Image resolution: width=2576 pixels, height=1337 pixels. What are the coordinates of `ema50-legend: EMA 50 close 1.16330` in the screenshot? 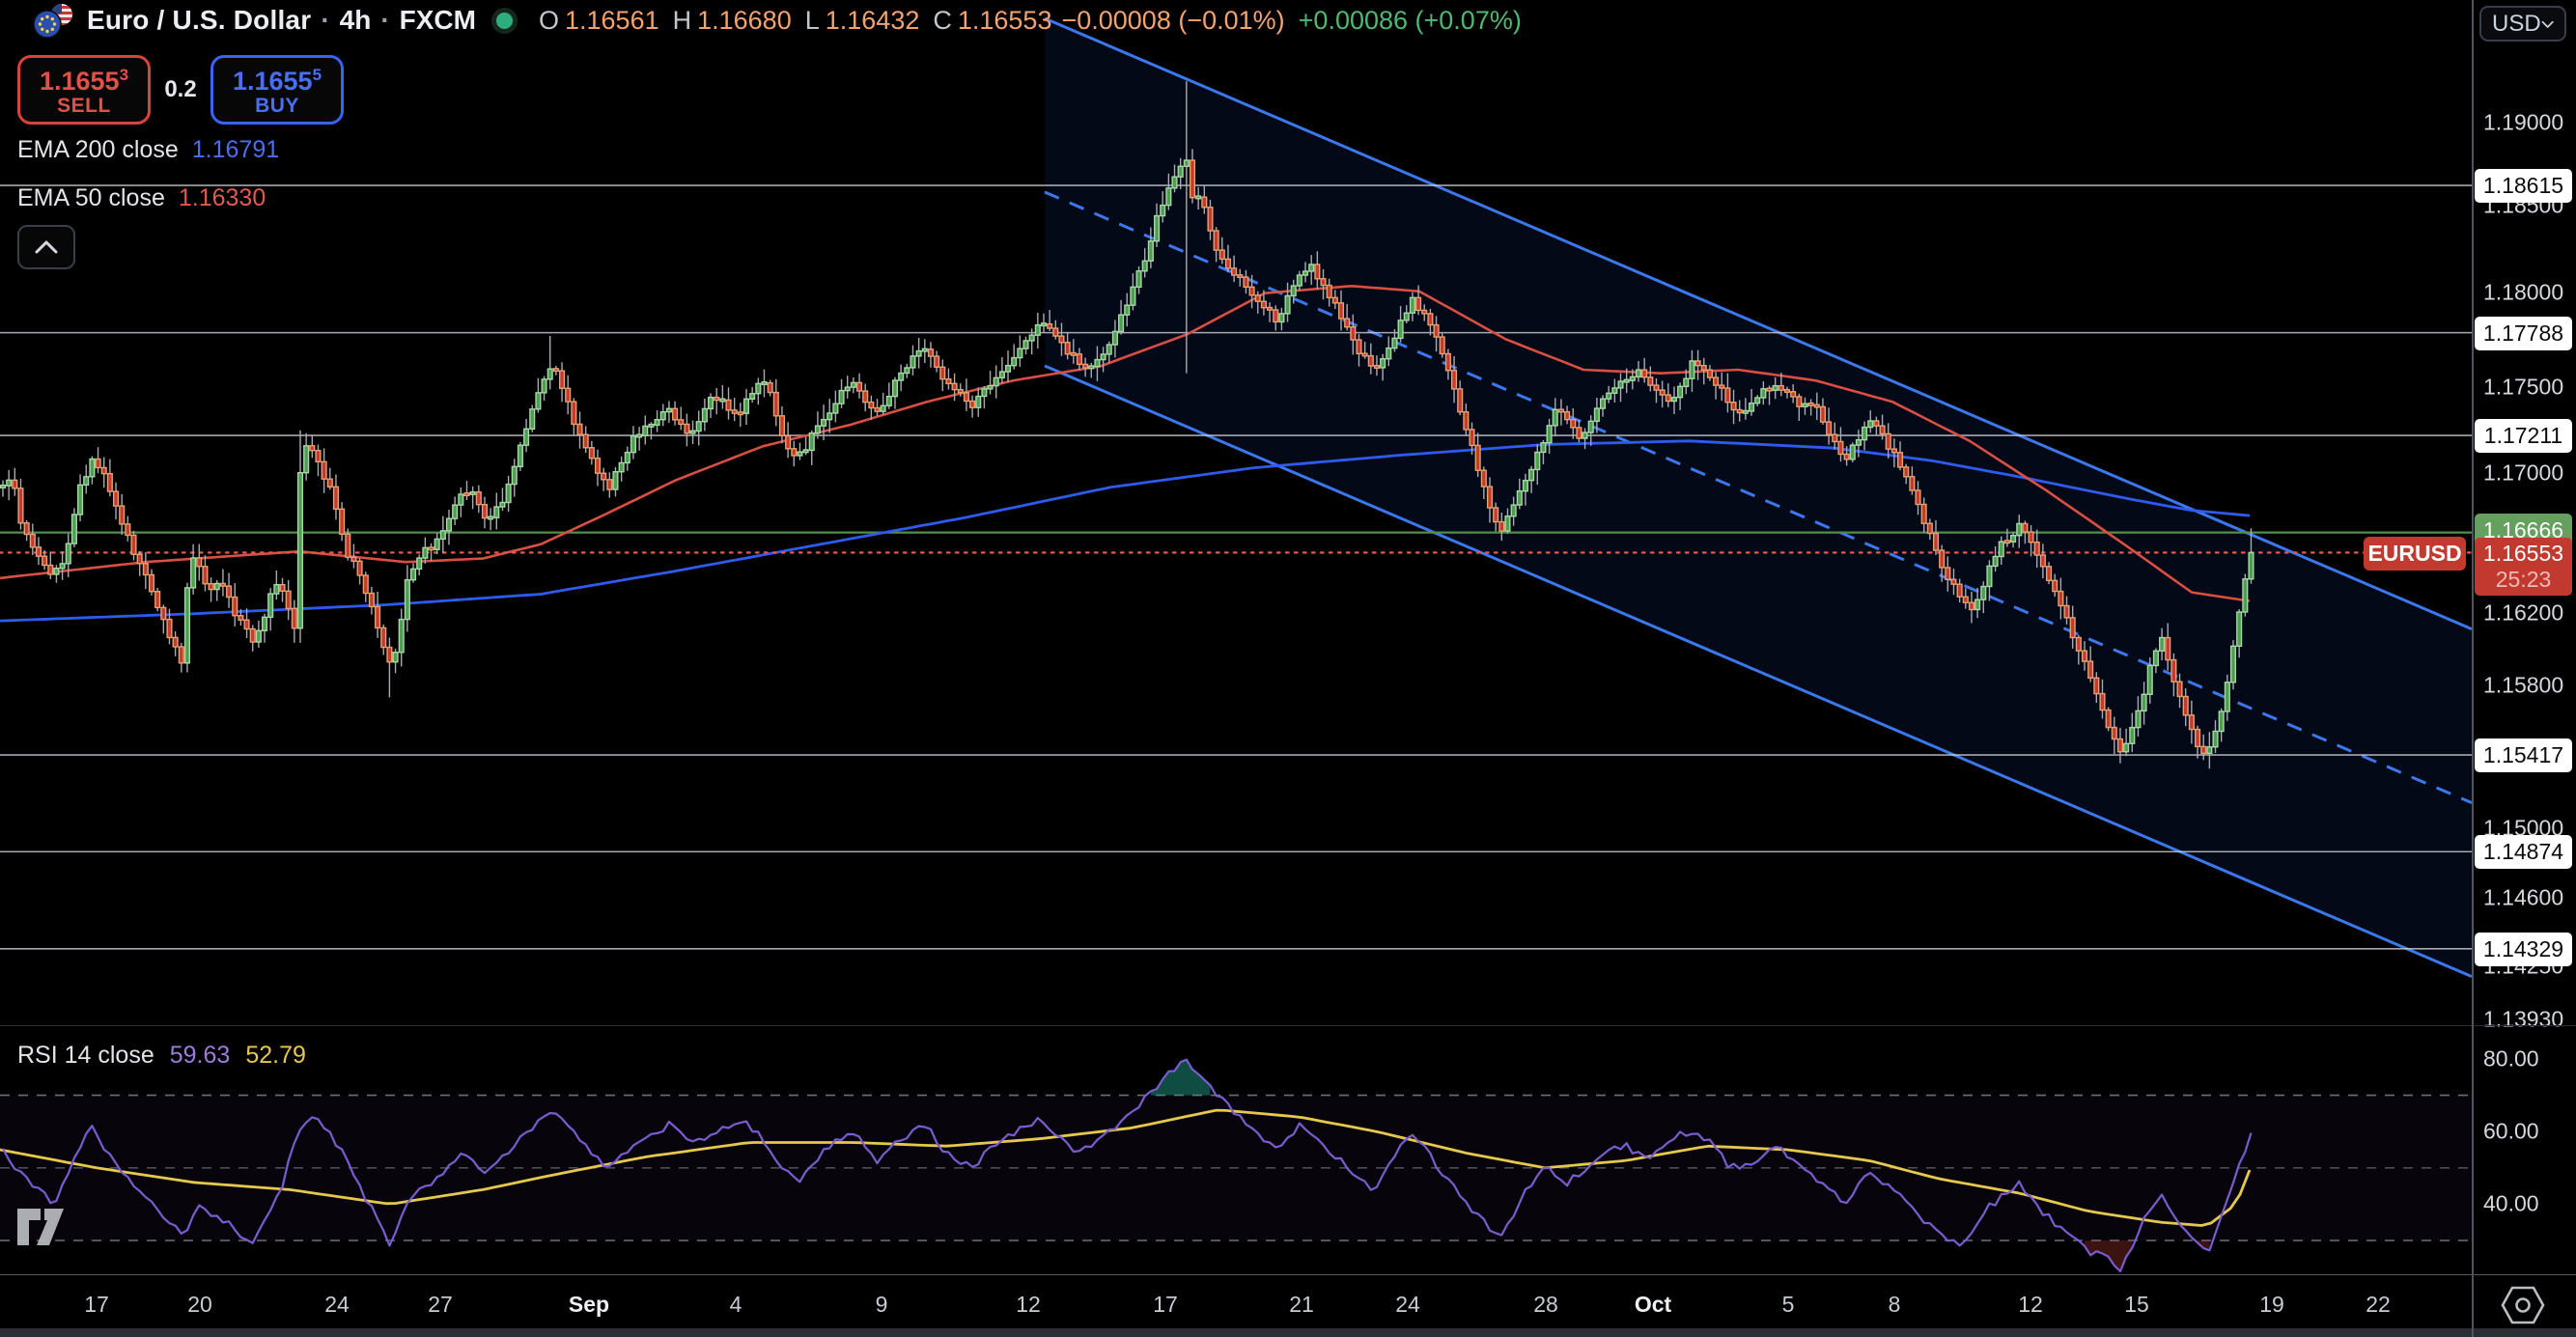 It's located at (142, 198).